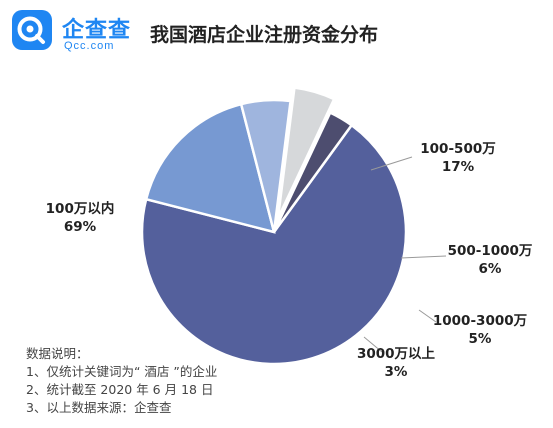  What do you see at coordinates (97, 30) in the screenshot?
I see `brand-name: 企查查` at bounding box center [97, 30].